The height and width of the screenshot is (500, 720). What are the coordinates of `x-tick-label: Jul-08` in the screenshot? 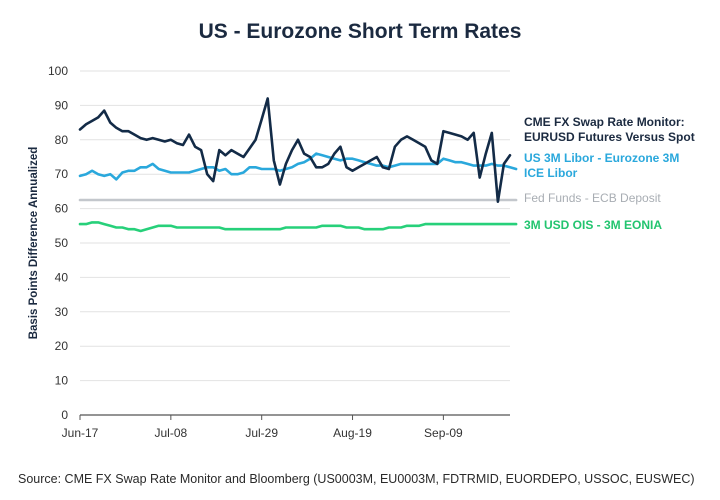 It's located at (171, 433).